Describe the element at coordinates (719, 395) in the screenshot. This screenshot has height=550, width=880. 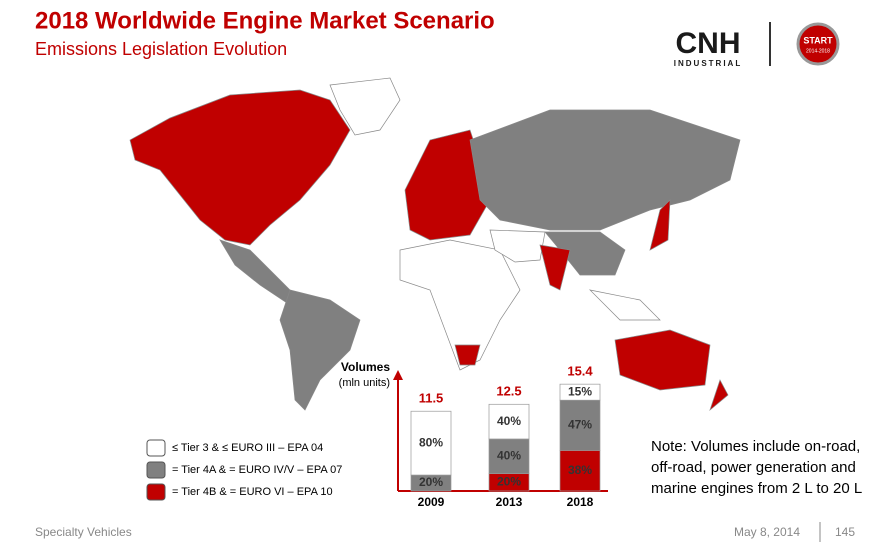
I see `new-zealand` at that location.